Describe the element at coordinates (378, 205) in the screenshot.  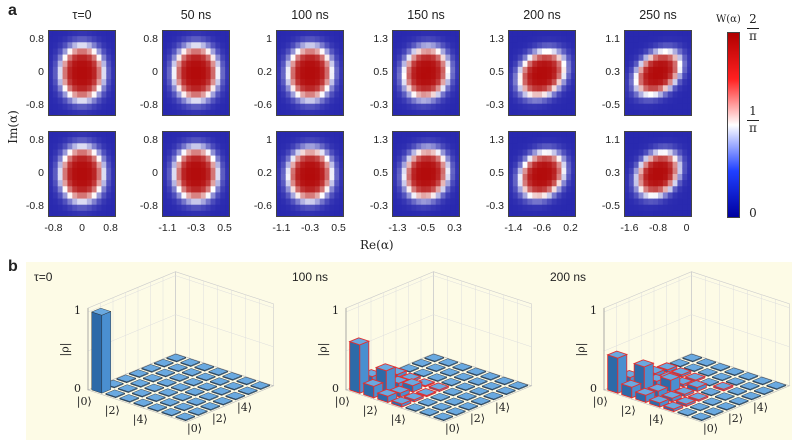
I see `y-tick-label: -0.3` at that location.